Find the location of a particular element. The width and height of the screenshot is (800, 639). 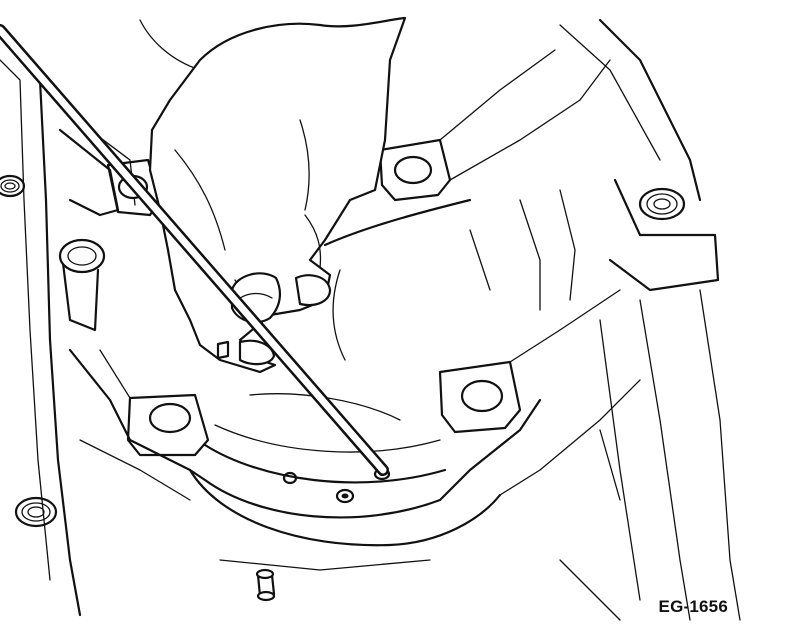

lower-left-boss is located at coordinates (154, 403).